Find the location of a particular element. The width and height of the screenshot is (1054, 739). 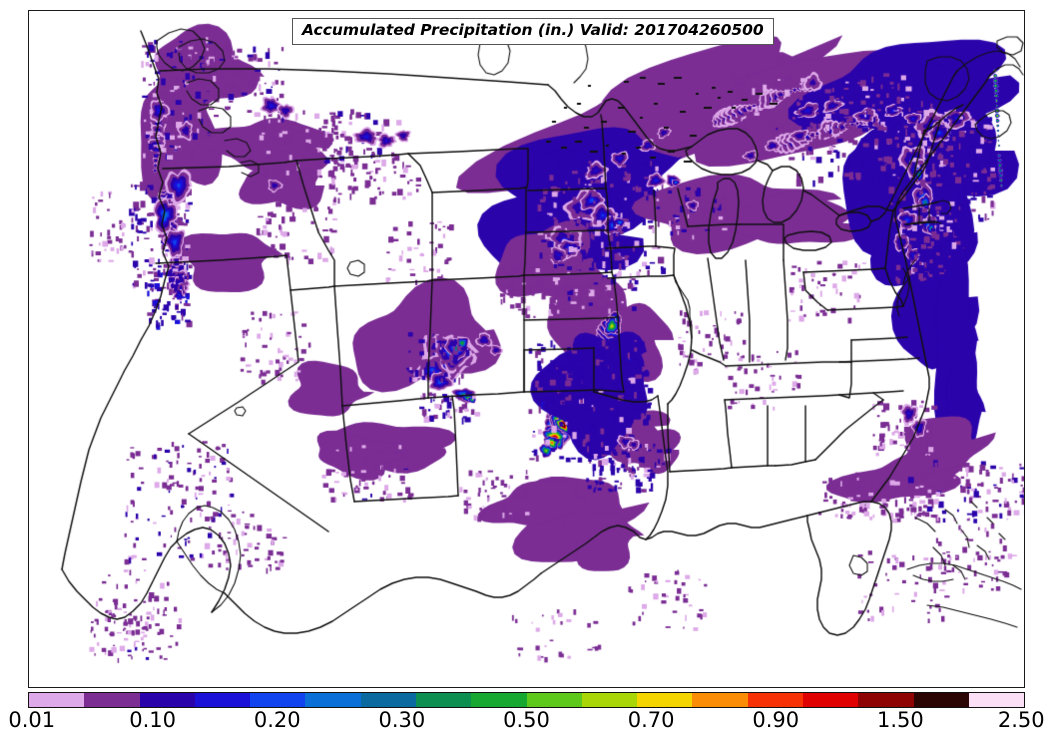

colorbar-tick-0.50: 0.50 is located at coordinates (526, 720).